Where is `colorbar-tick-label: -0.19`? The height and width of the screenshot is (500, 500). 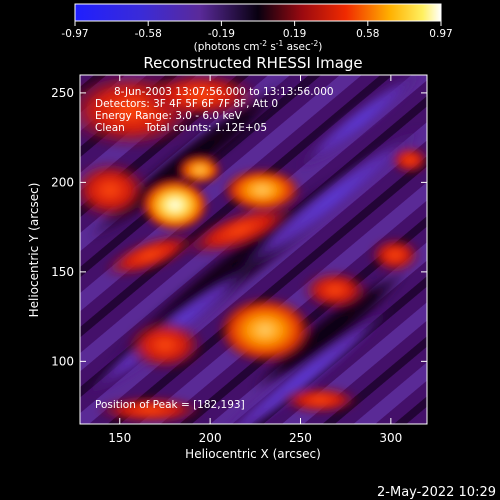
colorbar-tick-label: -0.19 is located at coordinates (221, 34).